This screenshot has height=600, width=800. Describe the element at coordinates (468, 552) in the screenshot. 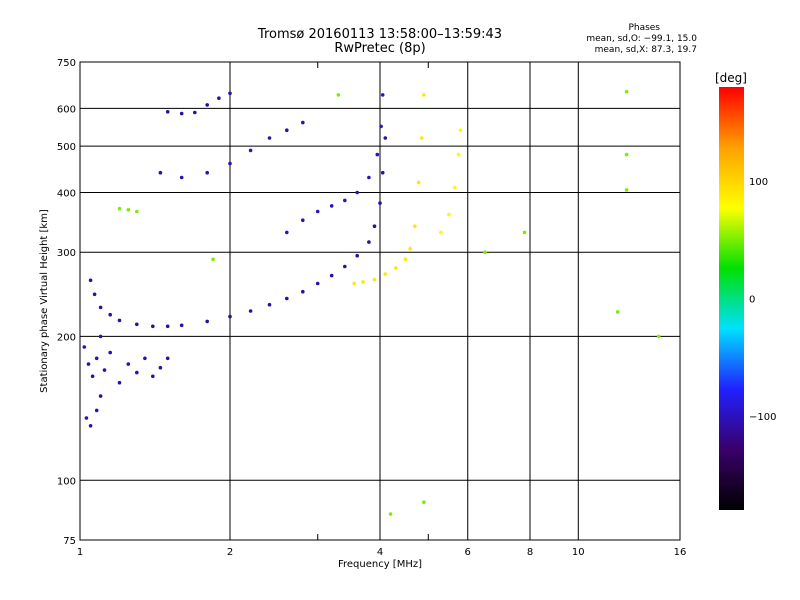

I see `x-tick-label: 6` at that location.